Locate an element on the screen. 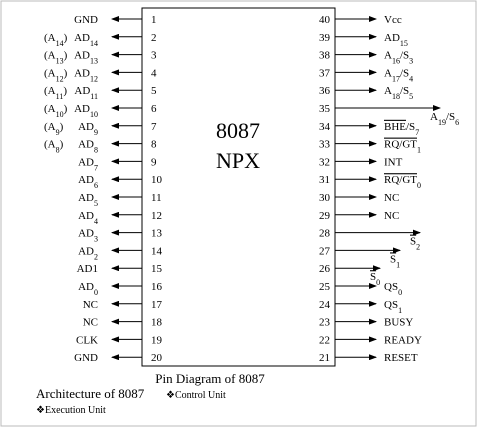  pin-number: 7 is located at coordinates (154, 127).